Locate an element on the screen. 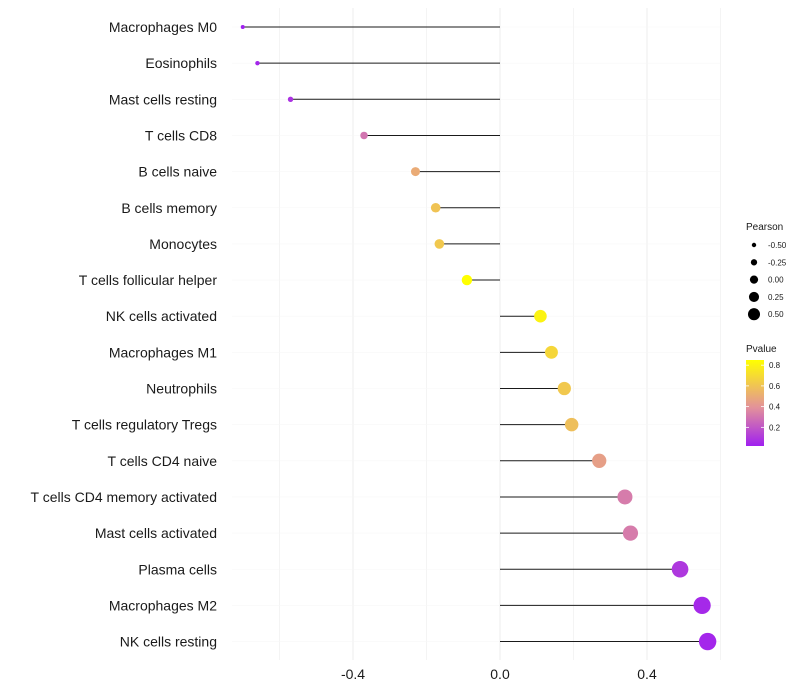  pearson-legend-label: 0.50 is located at coordinates (776, 314).